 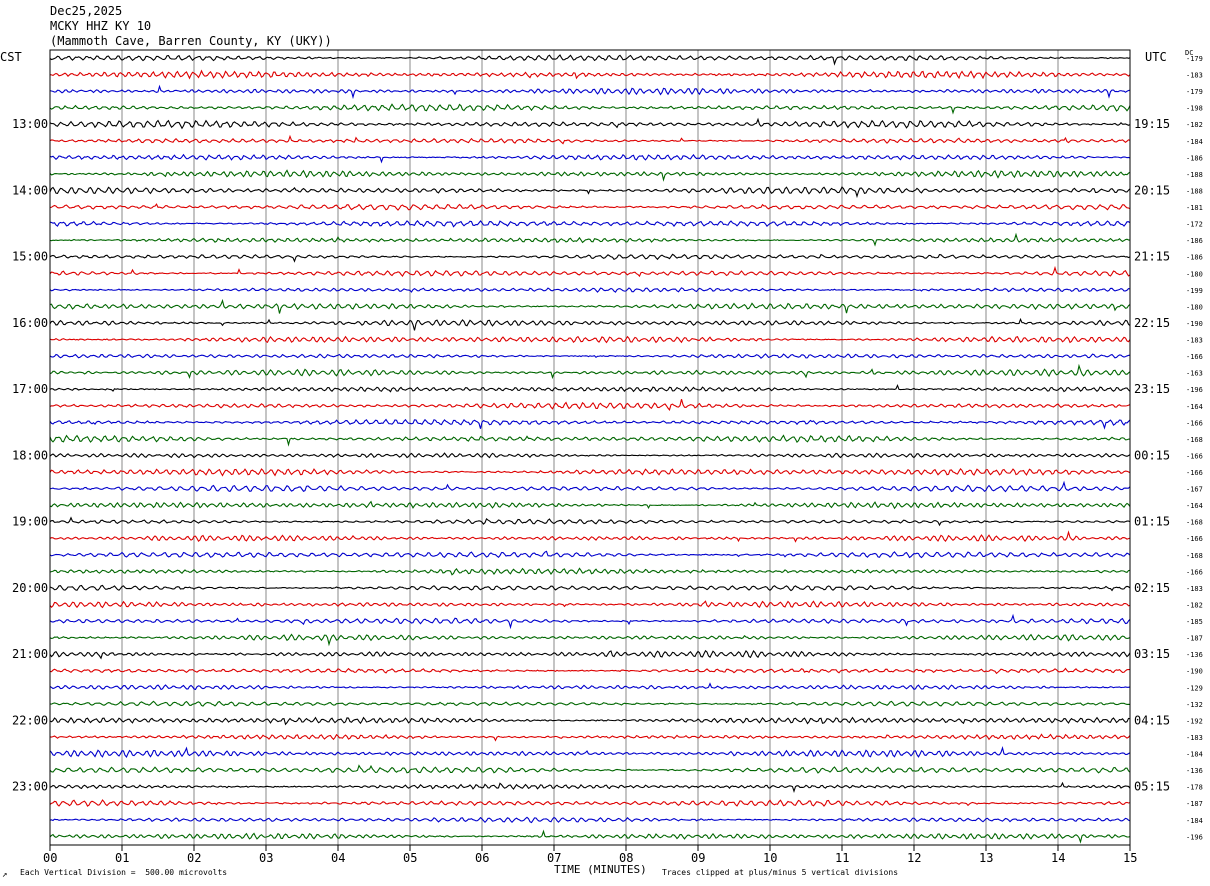 I want to click on left-hour-label: 15:00, so click(x=30, y=257).